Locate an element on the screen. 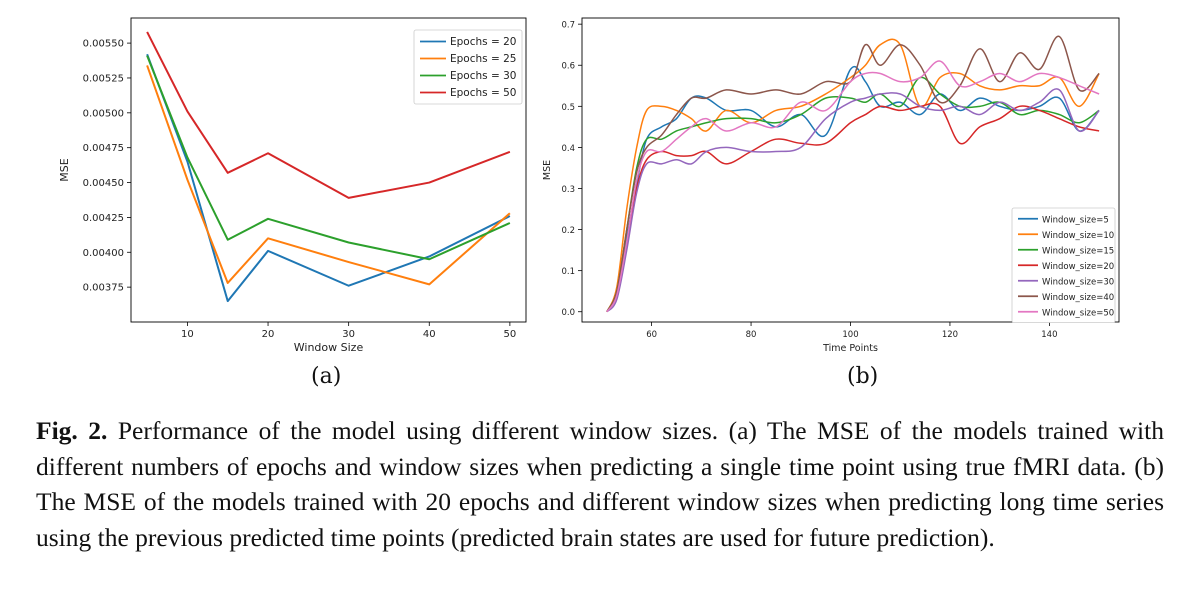  chart-b-x-tick-label-2: 100 is located at coordinates (850, 335).